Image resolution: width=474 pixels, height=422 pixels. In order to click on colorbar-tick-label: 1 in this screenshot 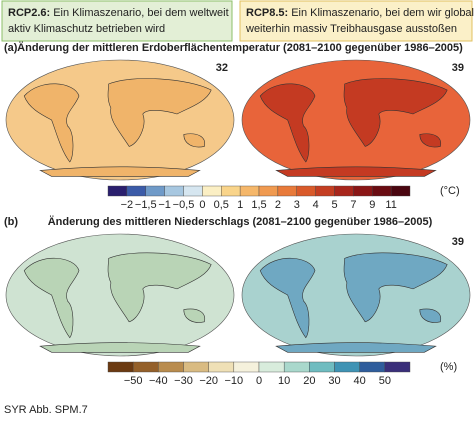, I will do `click(240, 205)`.